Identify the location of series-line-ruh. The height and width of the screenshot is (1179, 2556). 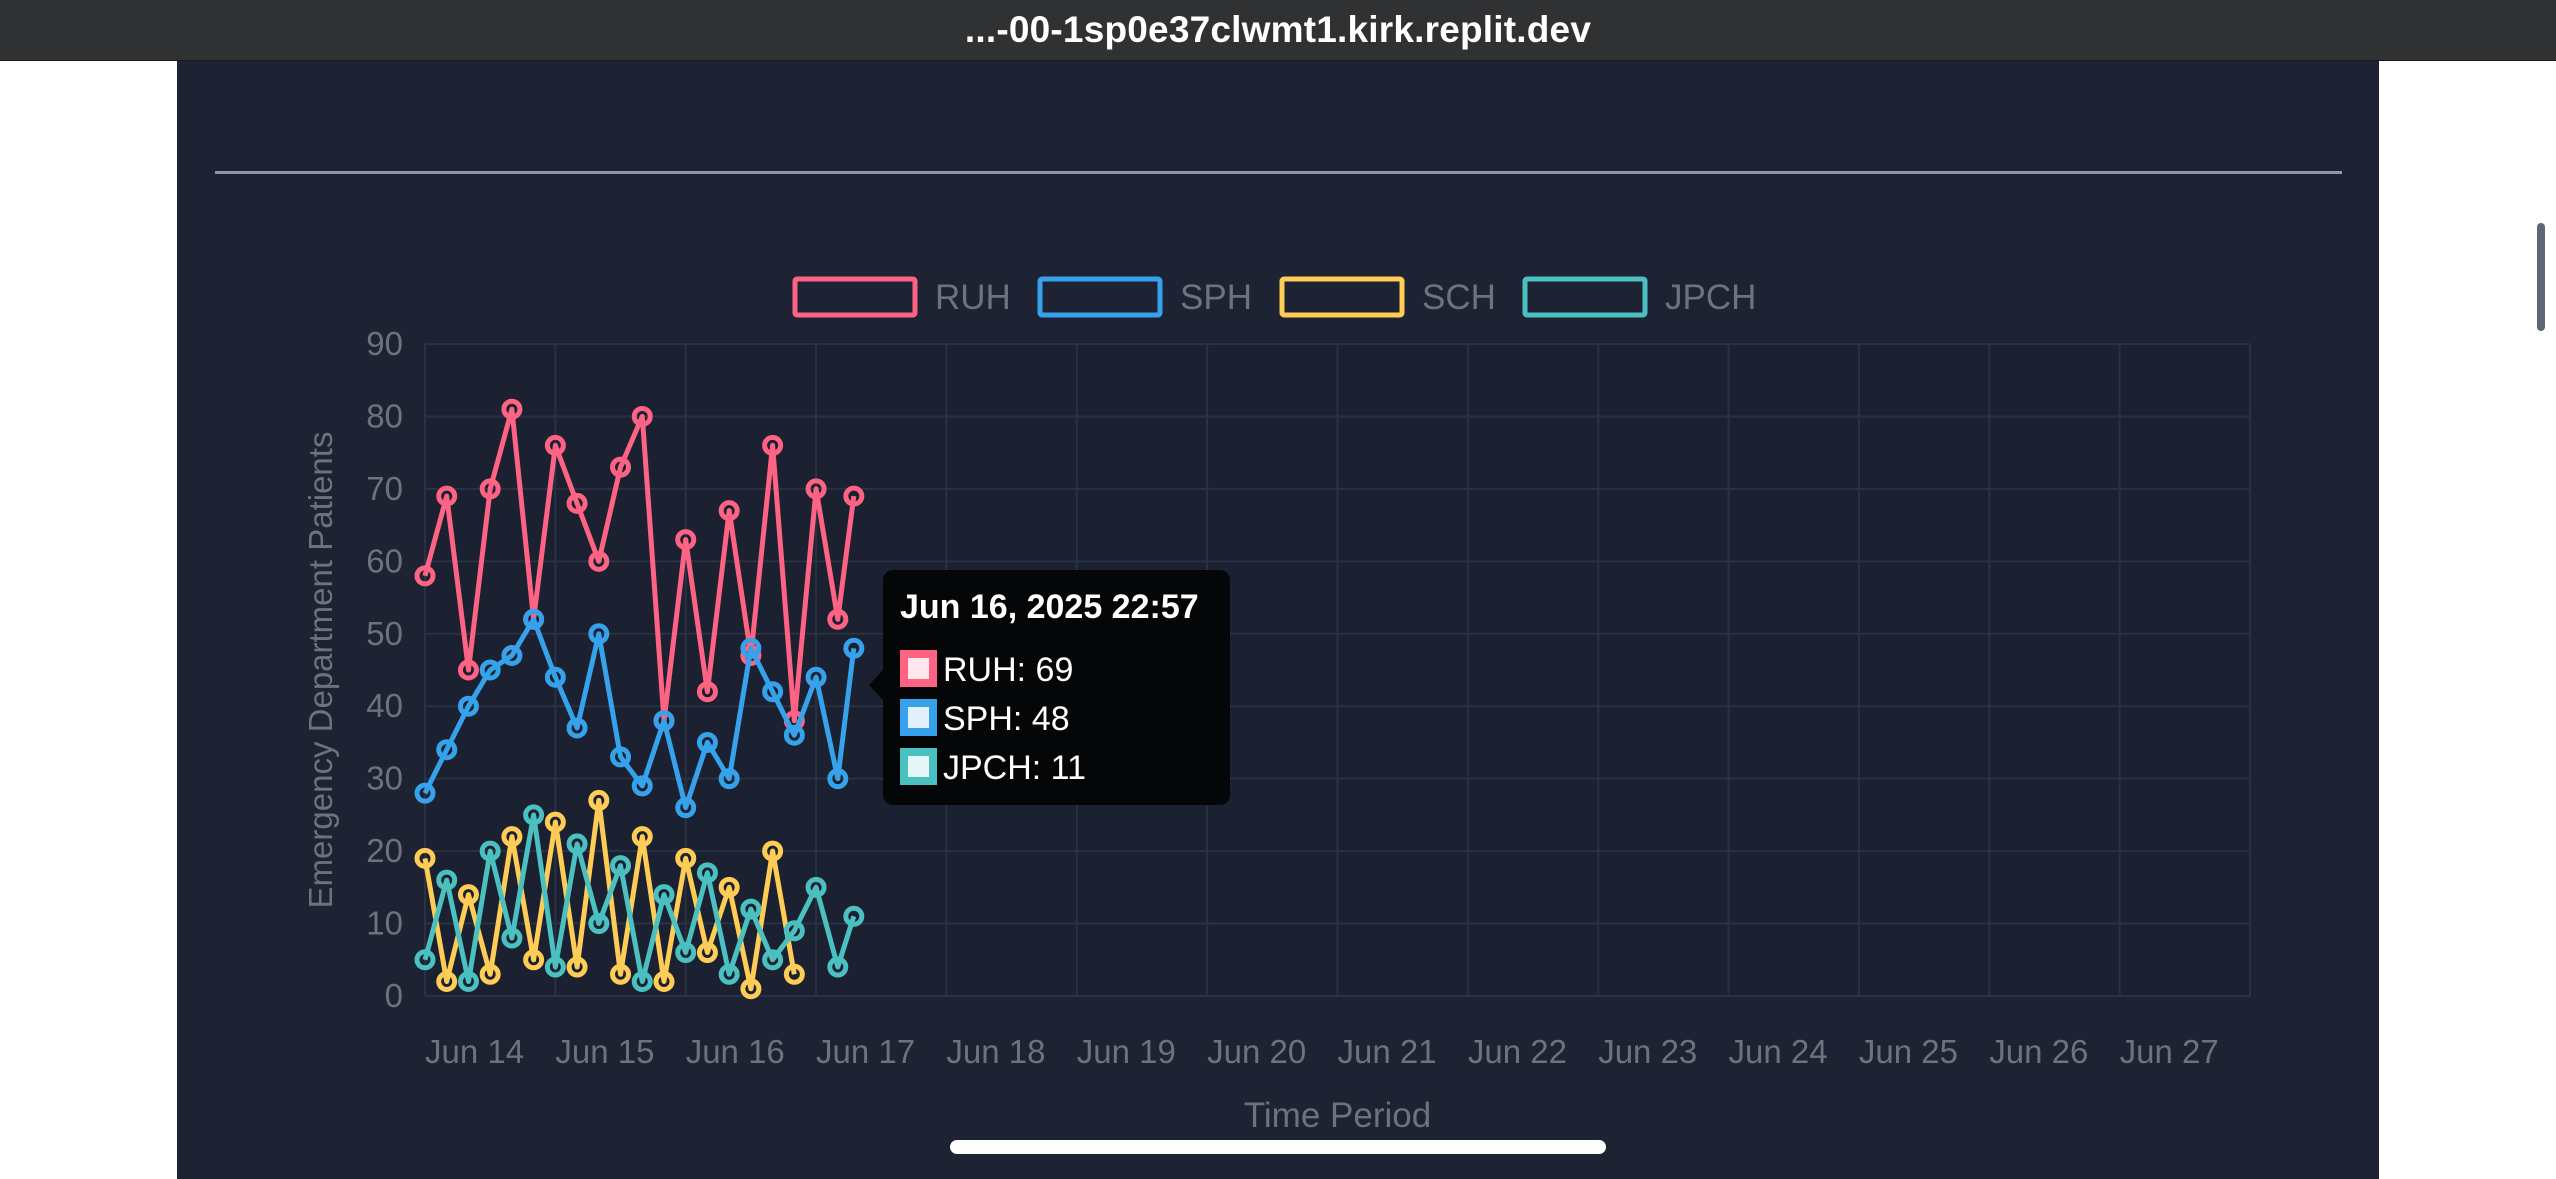
(639, 565).